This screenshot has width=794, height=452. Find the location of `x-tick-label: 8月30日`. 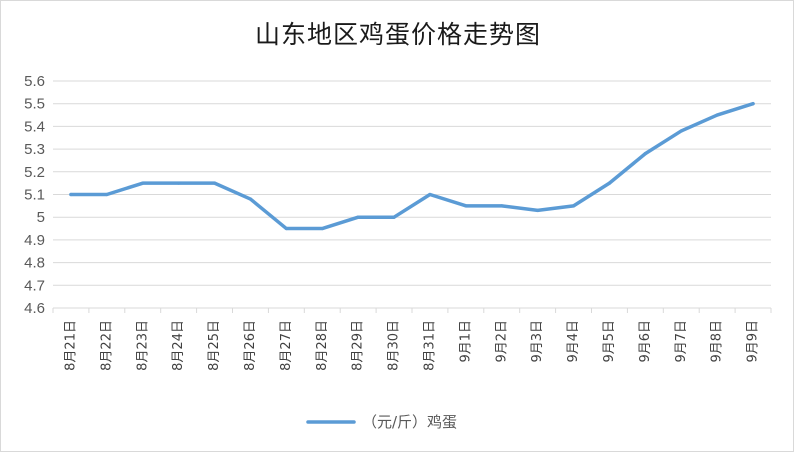

x-tick-label: 8月30日 is located at coordinates (394, 345).